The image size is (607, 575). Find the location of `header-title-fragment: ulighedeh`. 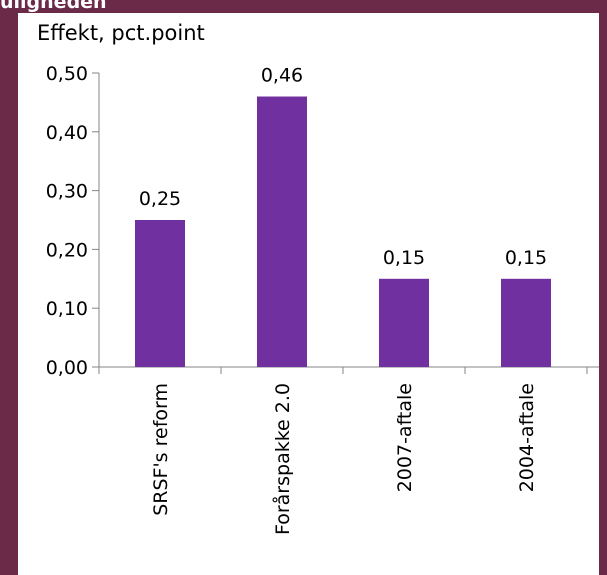

header-title-fragment: ulighedeh is located at coordinates (53, 6).